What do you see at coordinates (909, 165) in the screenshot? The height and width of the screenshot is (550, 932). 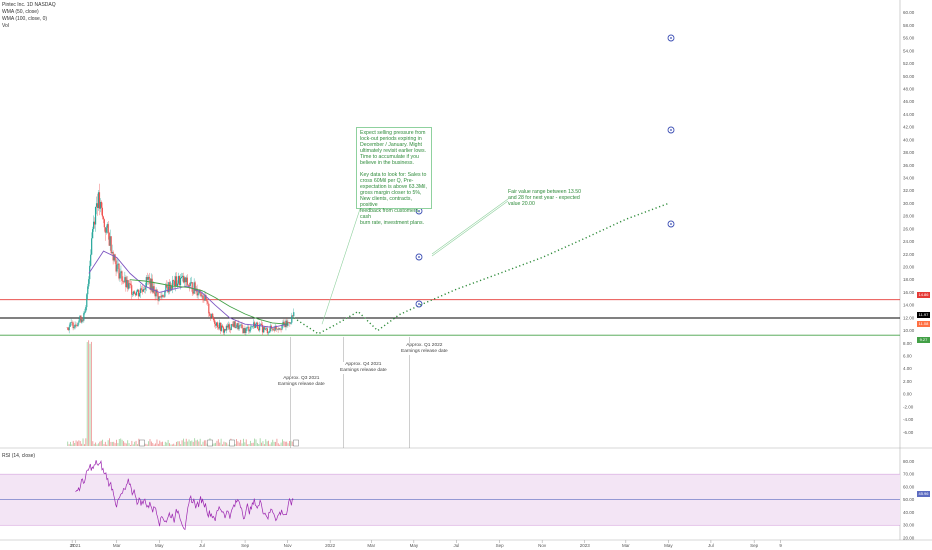 I see `y-tick-label: 36.00` at bounding box center [909, 165].